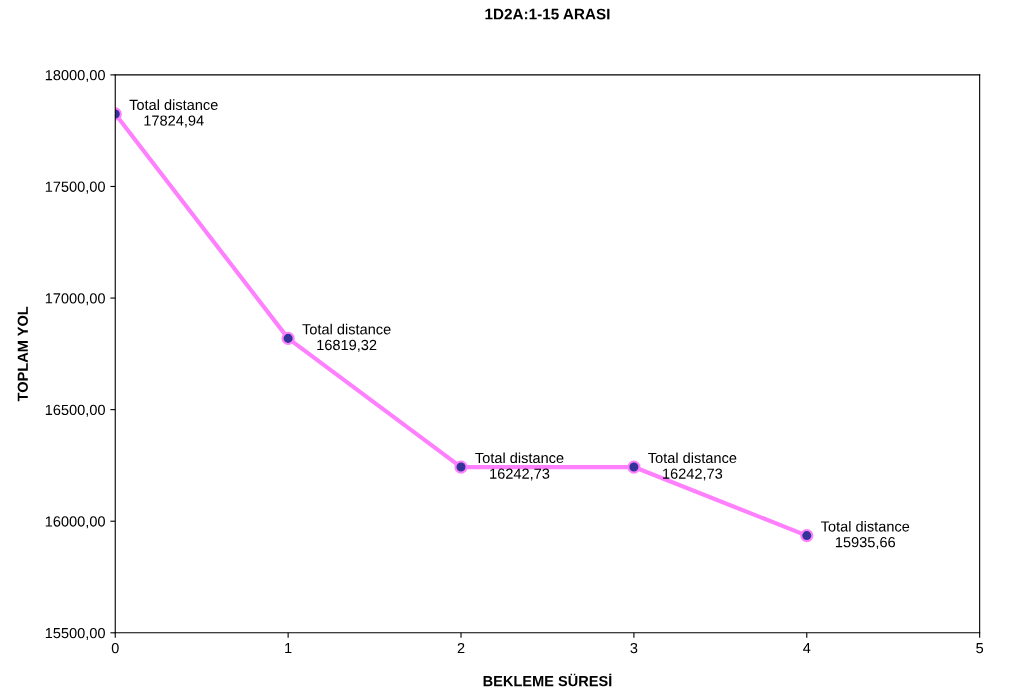 The image size is (1011, 700). Describe the element at coordinates (75, 522) in the screenshot. I see `y-tick-label: 16000,00` at that location.